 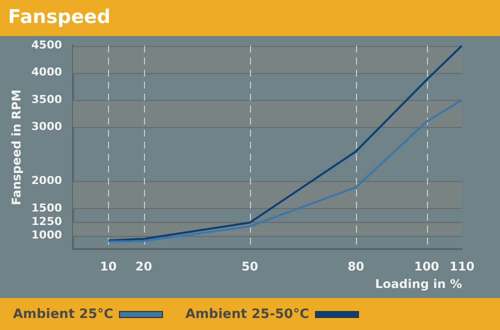 I want to click on x-tick-label: 100, so click(x=427, y=267).